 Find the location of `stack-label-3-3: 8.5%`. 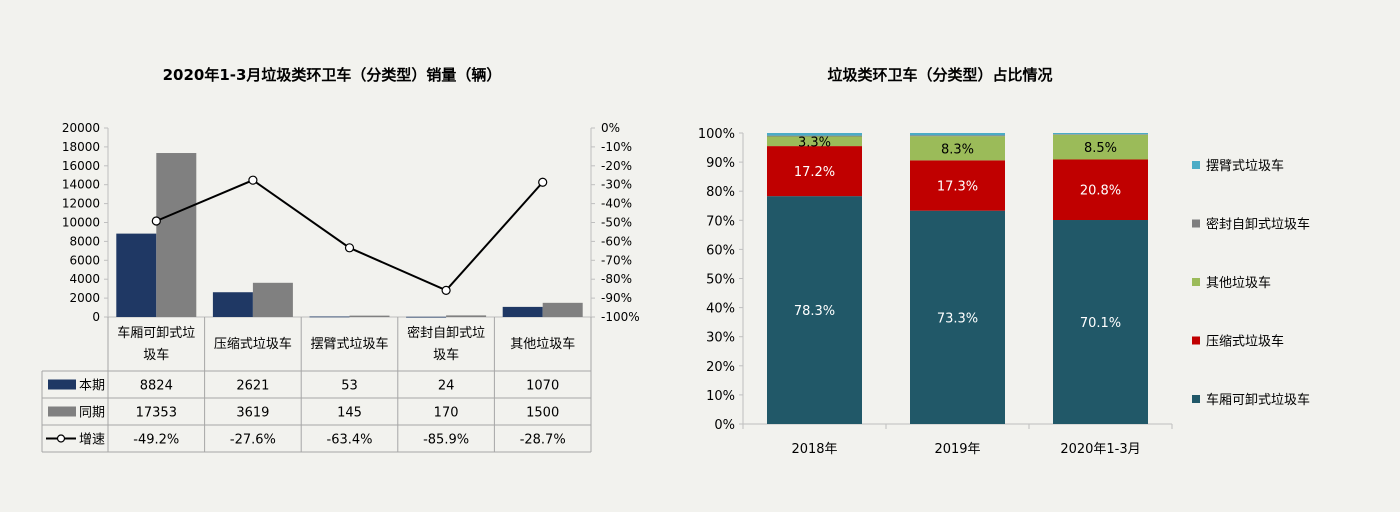

stack-label-3-3: 8.5% is located at coordinates (1100, 148).